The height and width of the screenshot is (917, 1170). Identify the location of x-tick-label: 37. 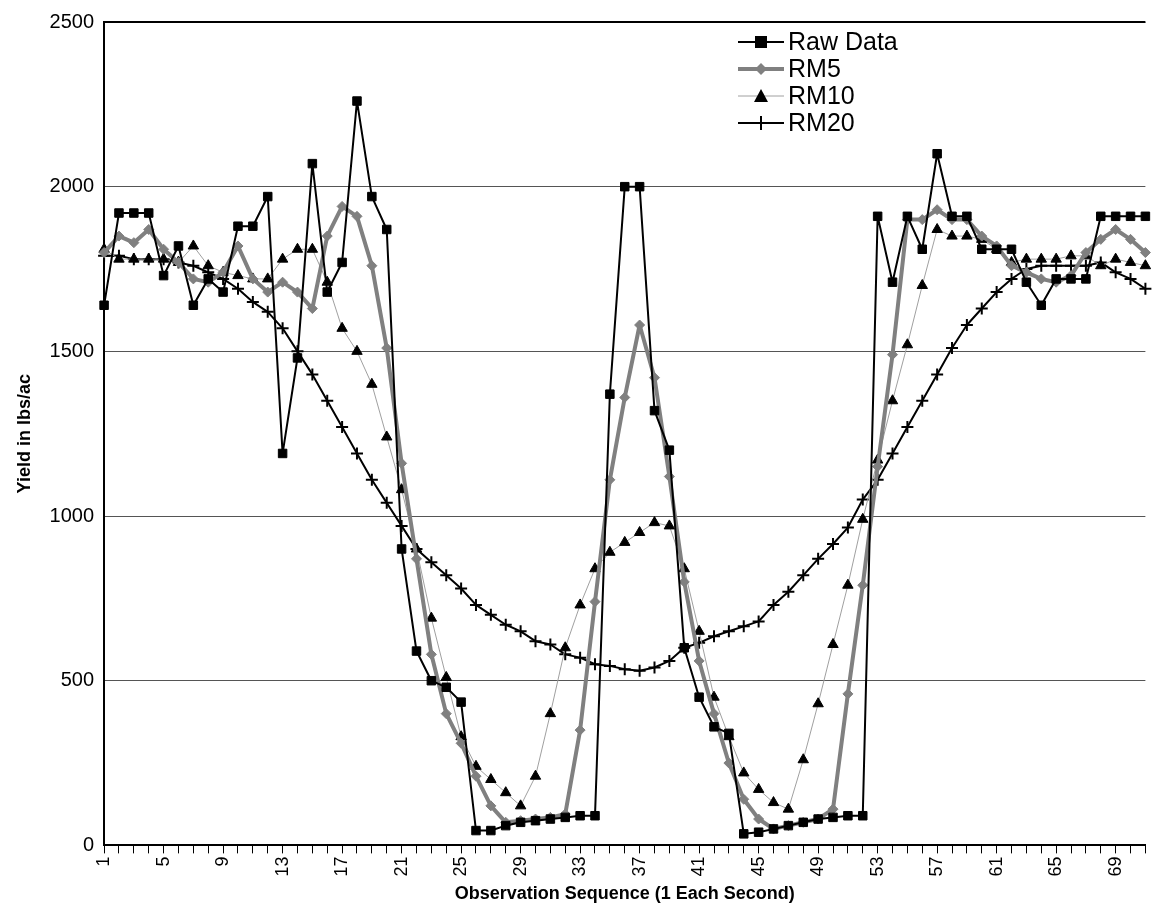
(638, 866).